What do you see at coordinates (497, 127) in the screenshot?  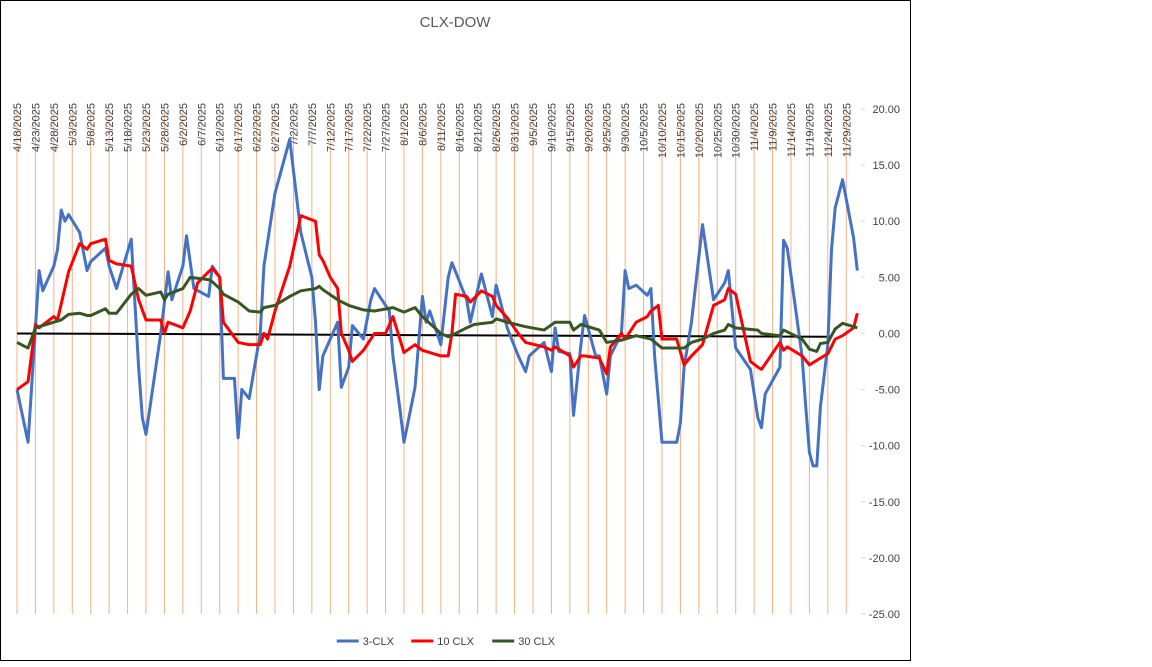 I see `x-tick-label: 8/26/2025` at bounding box center [497, 127].